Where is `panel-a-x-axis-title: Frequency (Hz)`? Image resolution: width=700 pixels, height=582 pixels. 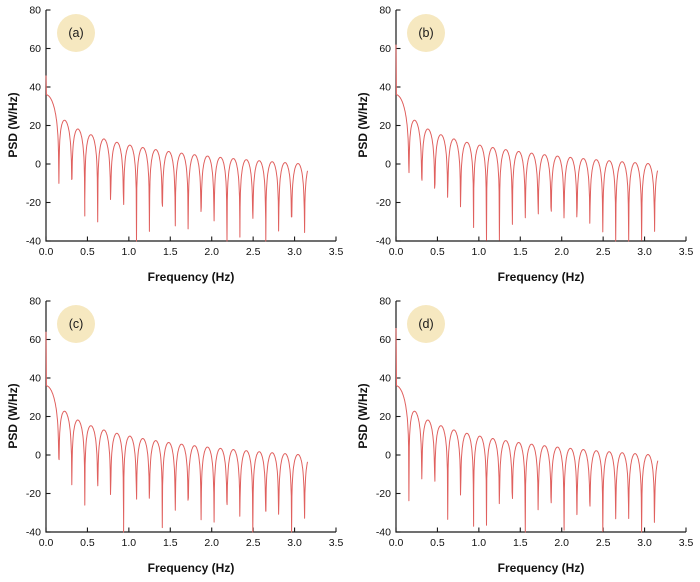
panel-a-x-axis-title: Frequency (Hz) is located at coordinates (191, 277).